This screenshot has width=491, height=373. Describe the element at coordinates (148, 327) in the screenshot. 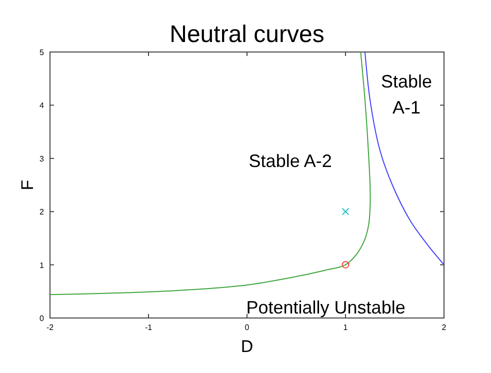

I see `x-tick-label: -1` at that location.